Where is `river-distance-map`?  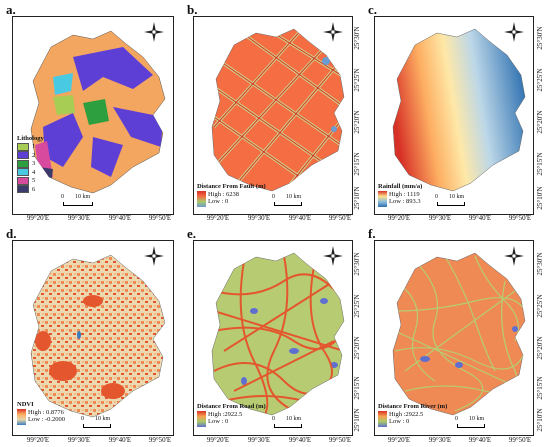
river-distance-map is located at coordinates (459, 334).